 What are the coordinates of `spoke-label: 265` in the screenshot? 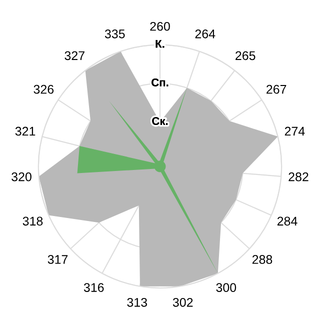 It's located at (246, 55).